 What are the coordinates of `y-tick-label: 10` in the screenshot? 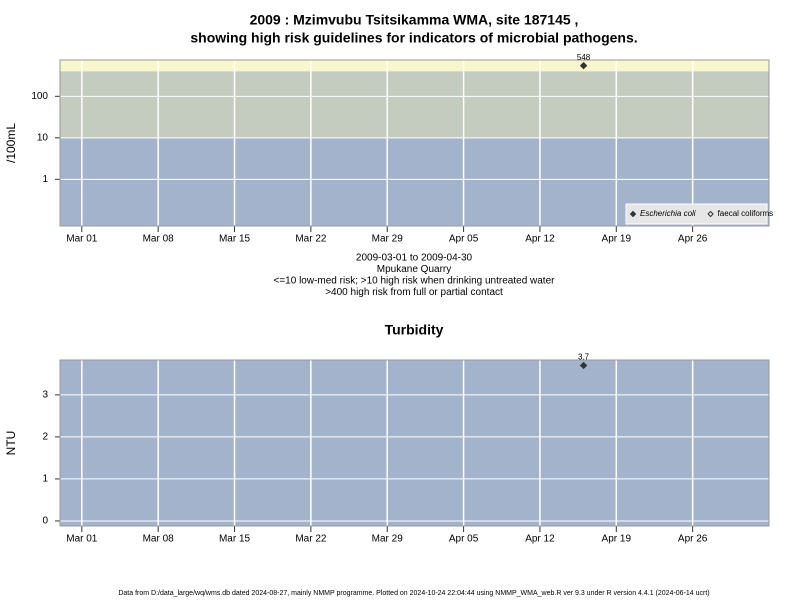 It's located at (43, 137).